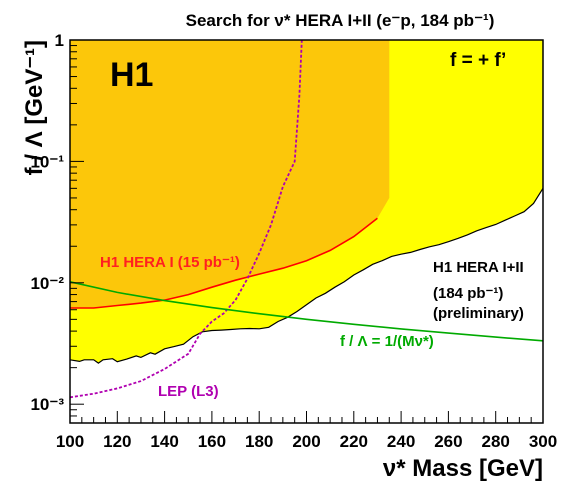 This screenshot has width=571, height=496. What do you see at coordinates (70, 441) in the screenshot?
I see `x-tick-label: 100` at bounding box center [70, 441].